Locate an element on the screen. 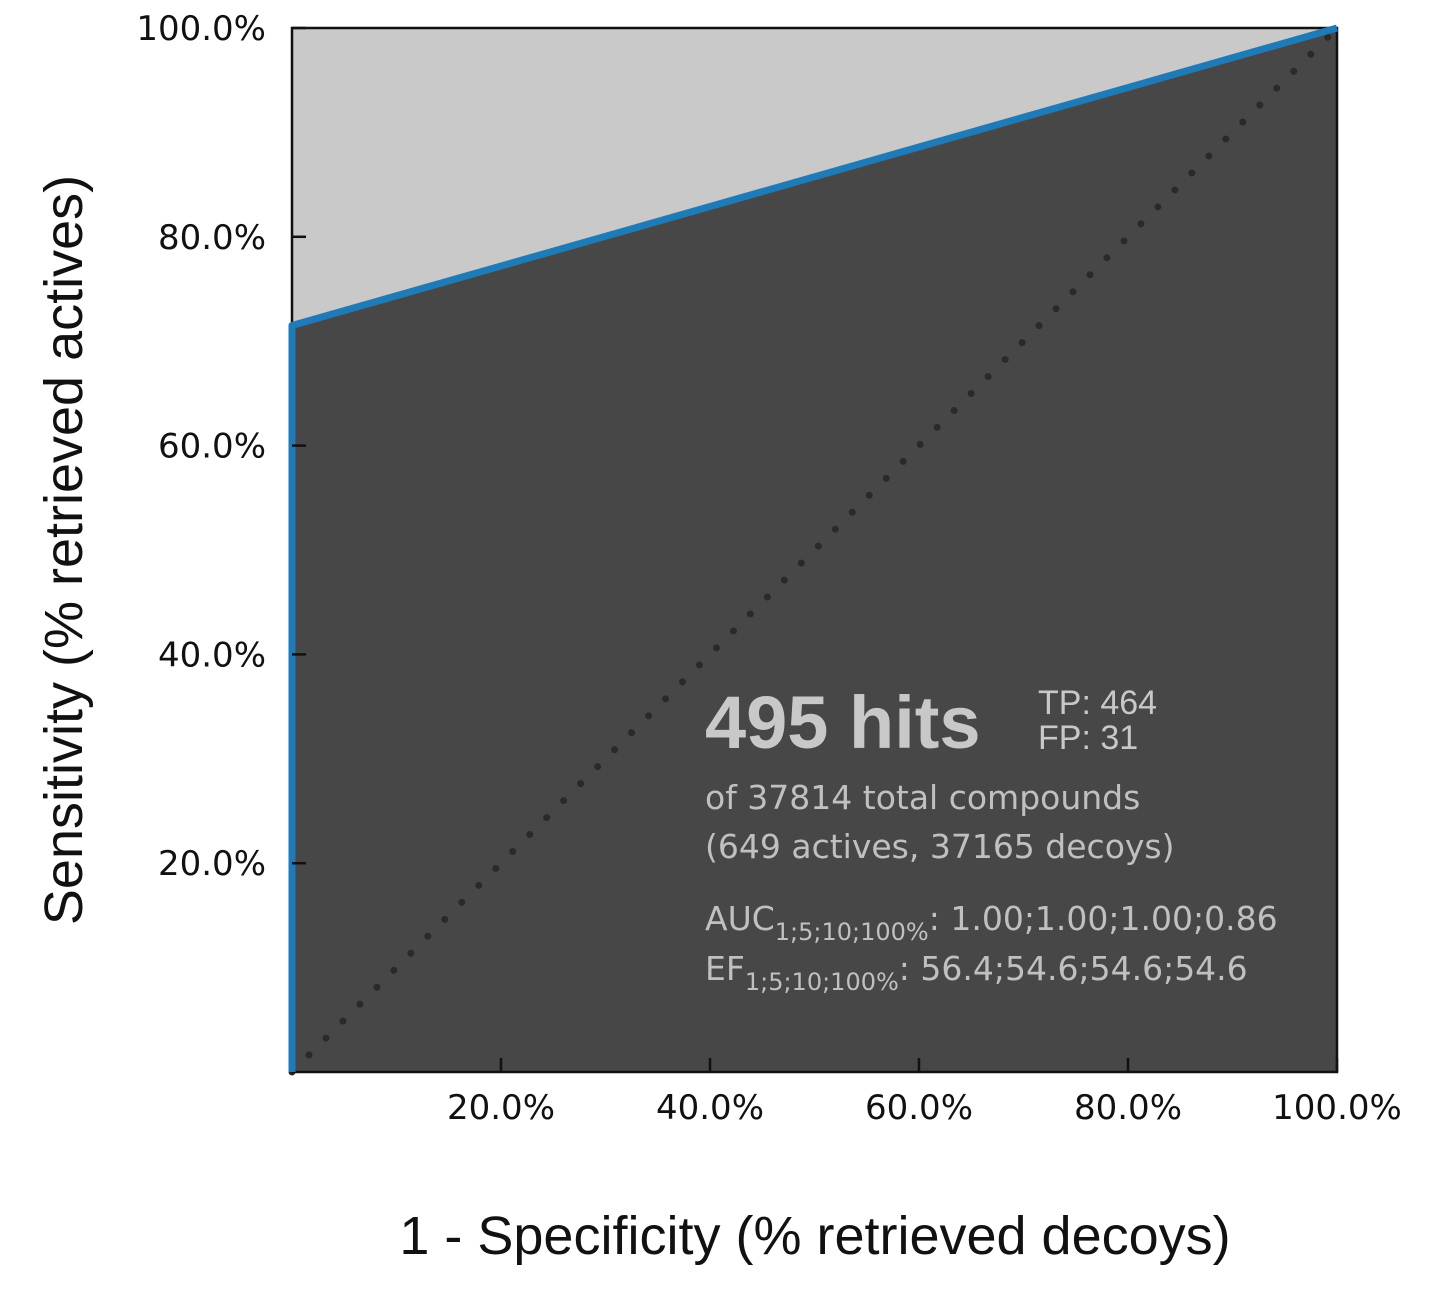 The width and height of the screenshot is (1441, 1298). y-tick-label: 100.0% is located at coordinates (201, 29).